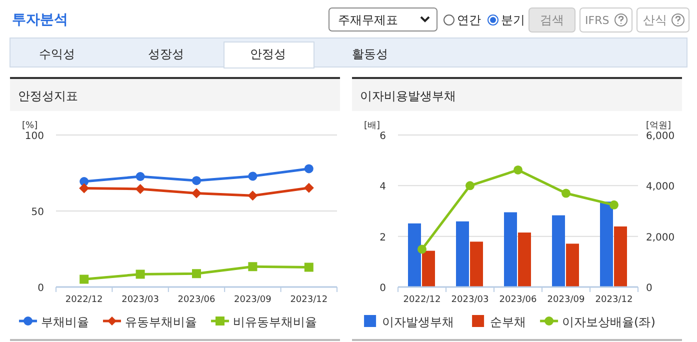  Describe the element at coordinates (383, 187) in the screenshot. I see `y-tick-label: 4` at that location.